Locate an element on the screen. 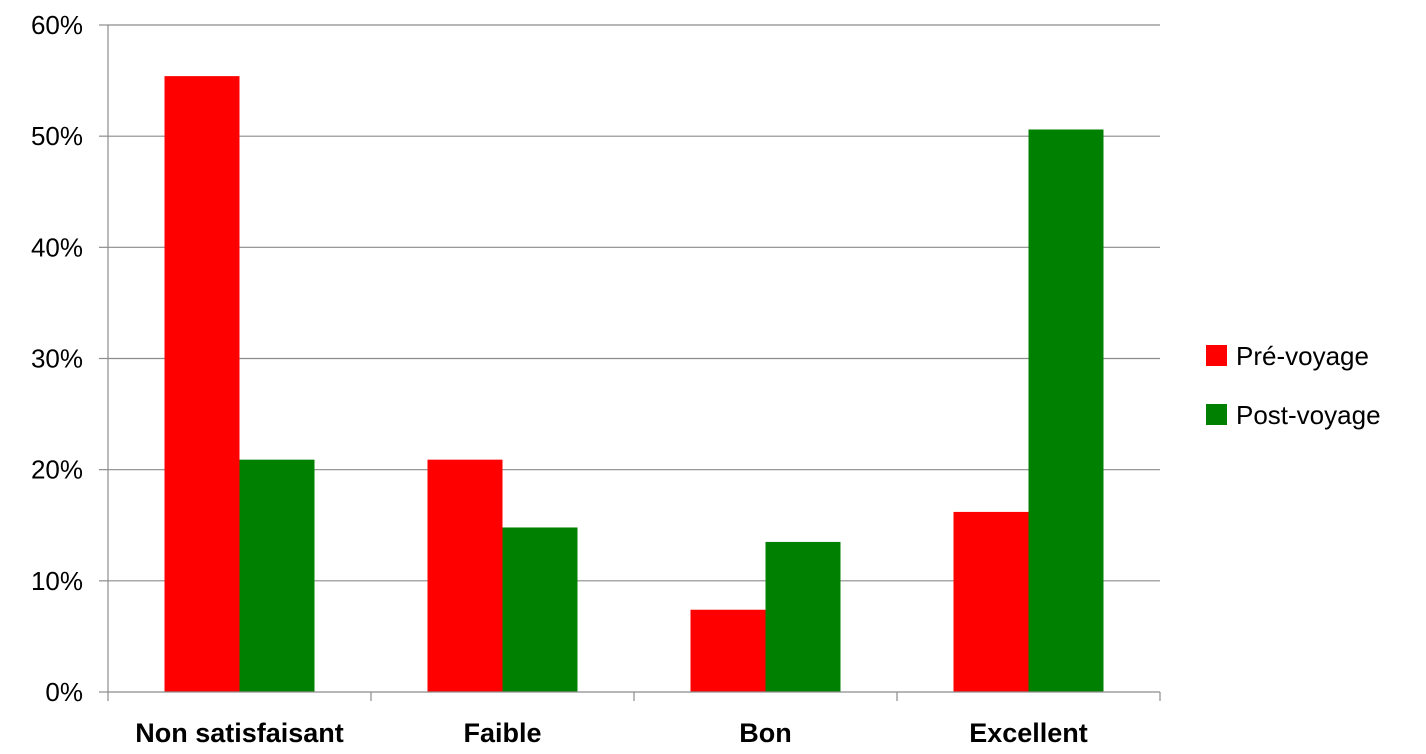 The height and width of the screenshot is (754, 1426). y-tick-label: 60% is located at coordinates (57, 25).